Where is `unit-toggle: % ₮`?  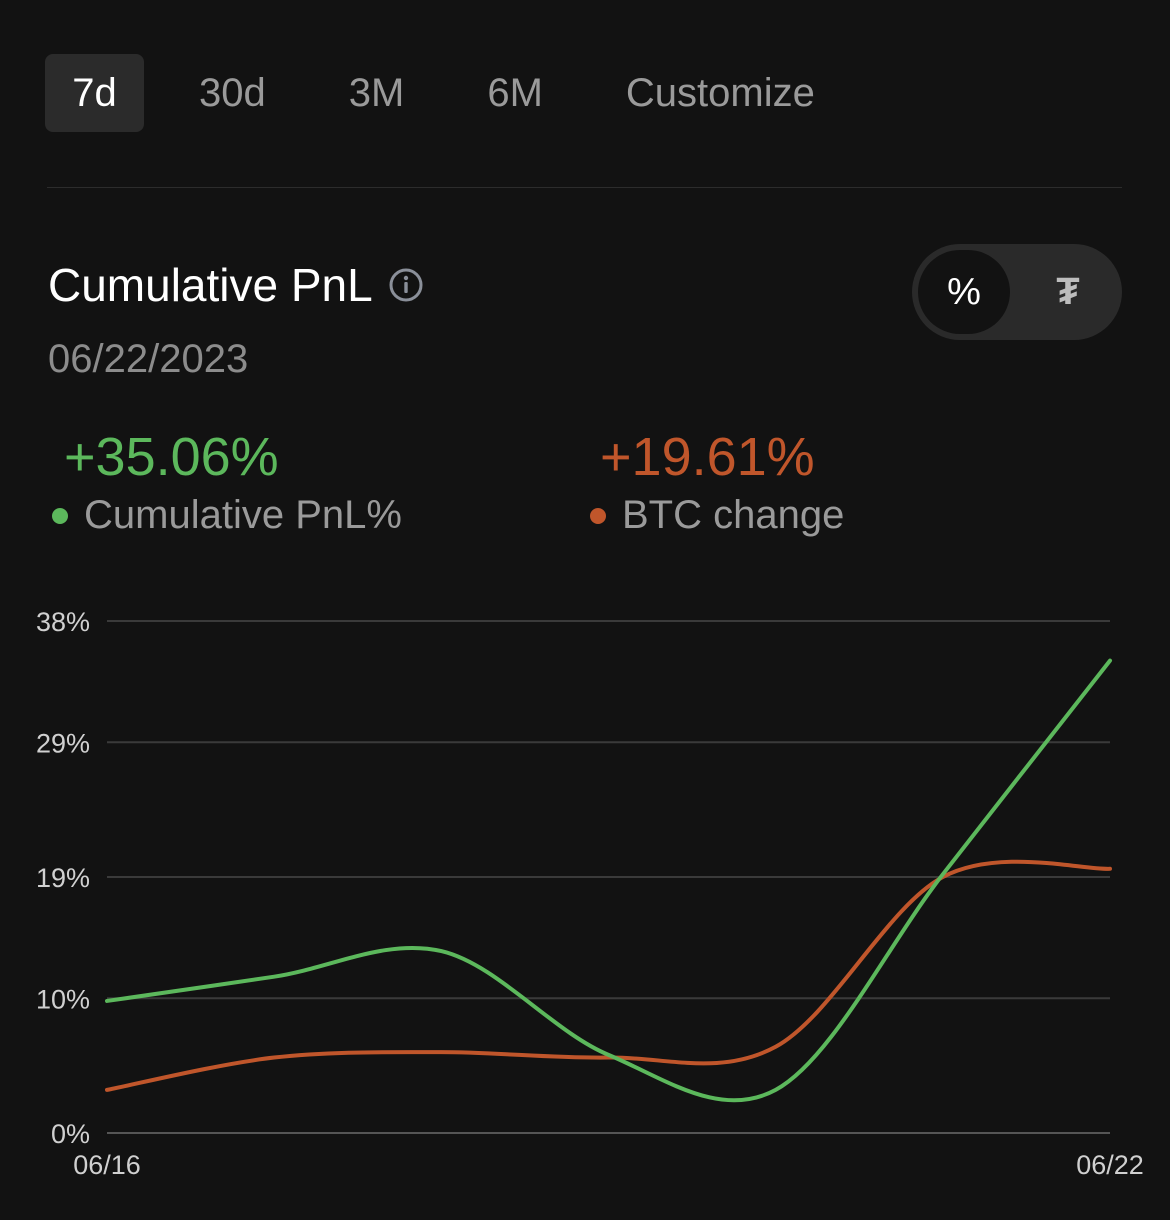 unit-toggle: % ₮ is located at coordinates (1017, 292).